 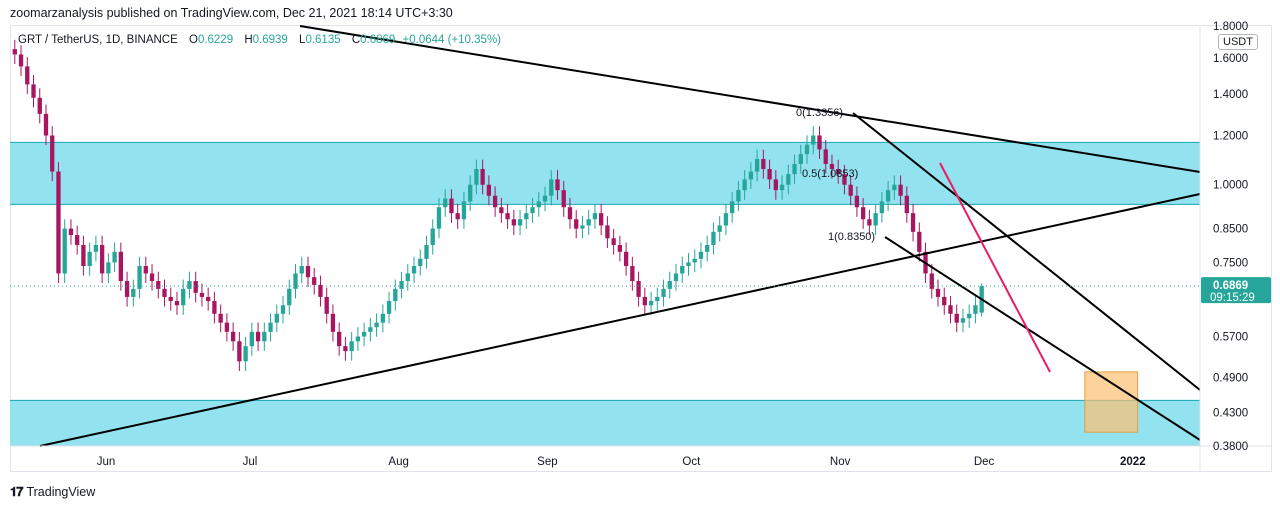 I want to click on price-tick-label: 1.4000, so click(x=1230, y=95).